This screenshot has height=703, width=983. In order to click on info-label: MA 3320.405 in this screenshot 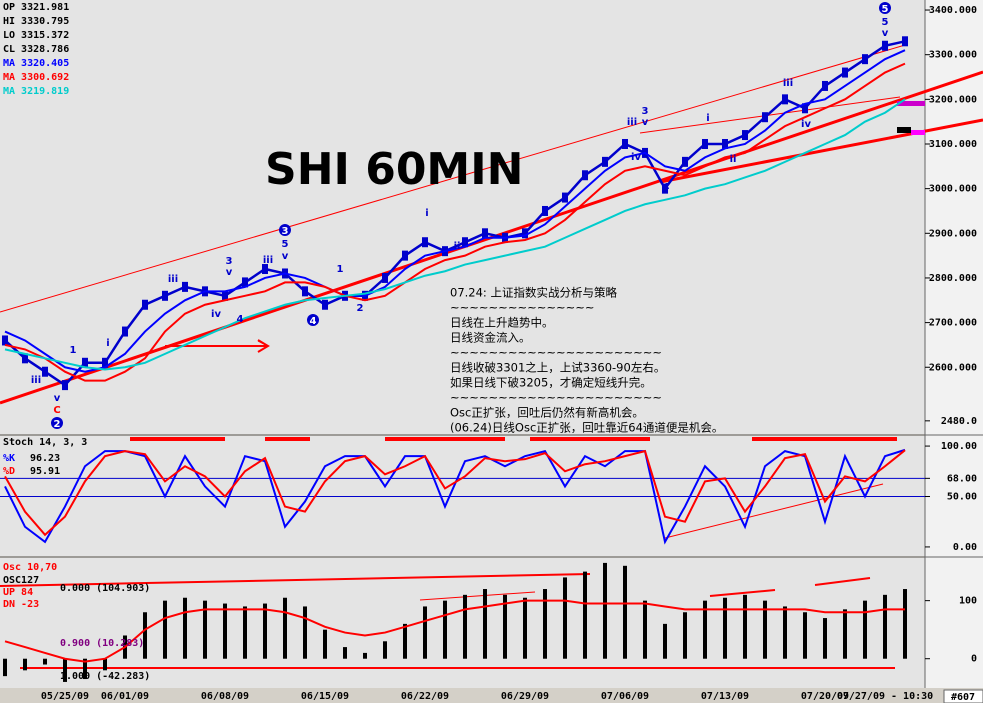, I will do `click(36, 63)`.